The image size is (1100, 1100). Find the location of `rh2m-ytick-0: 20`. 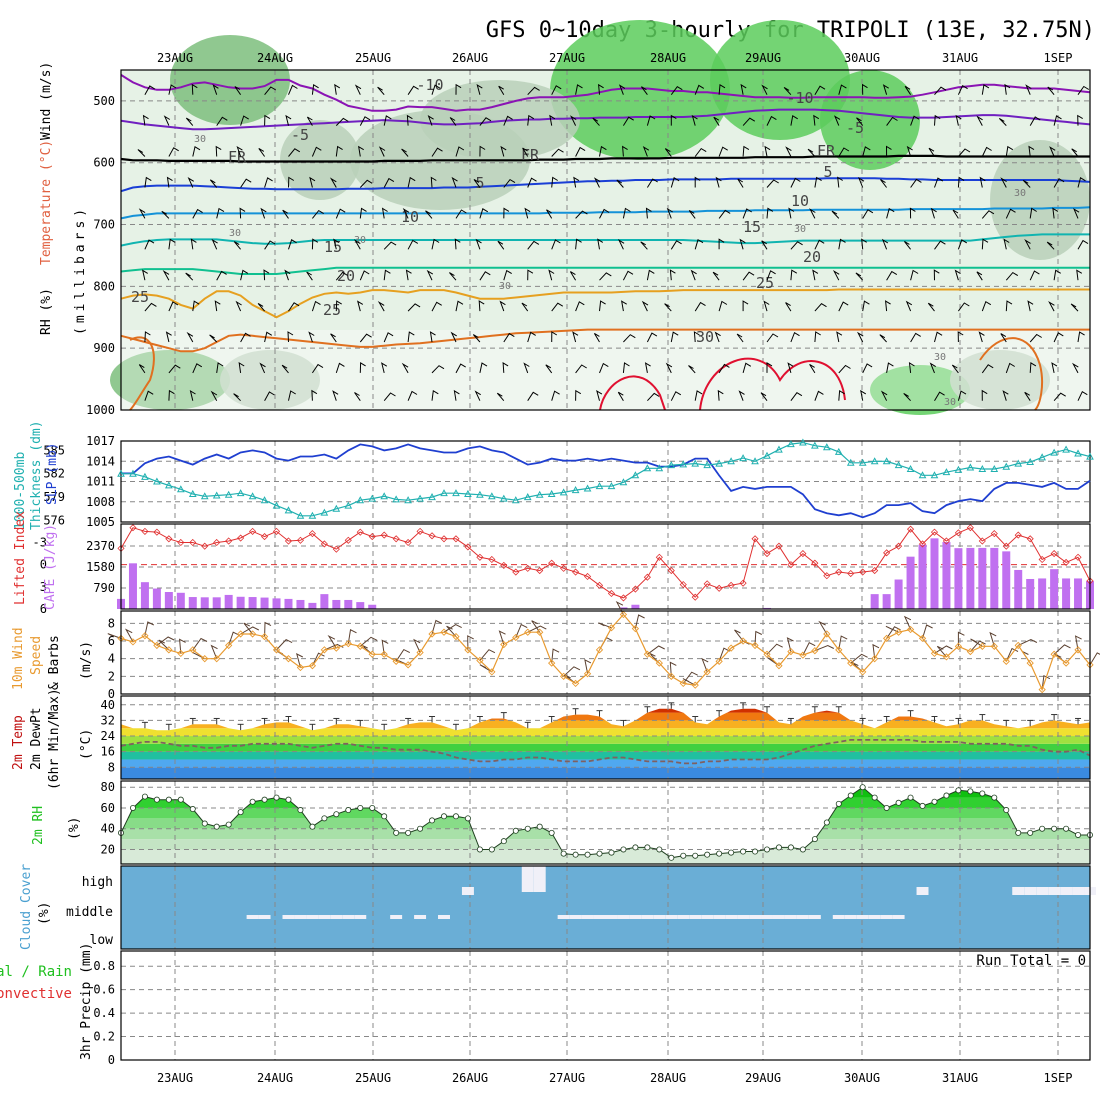

rh2m-ytick-0: 20 is located at coordinates (108, 849).